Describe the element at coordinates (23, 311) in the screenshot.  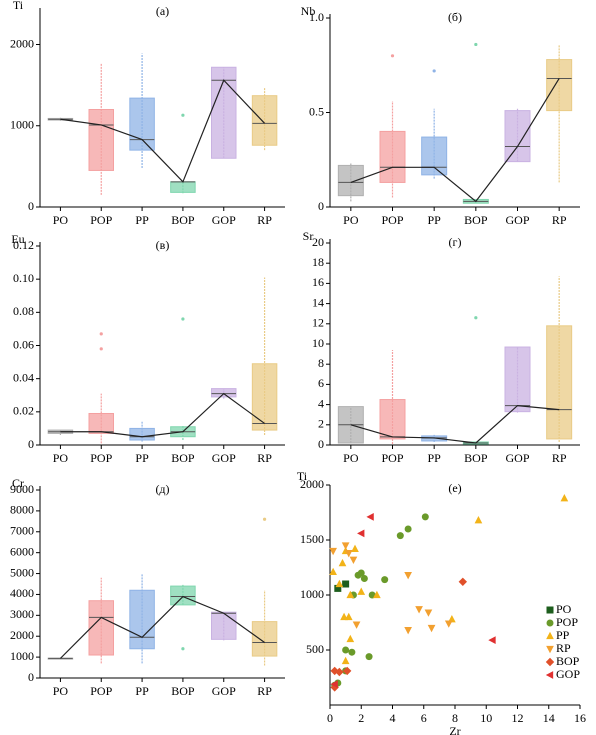
I see `y-tick-label: 0.08` at that location.